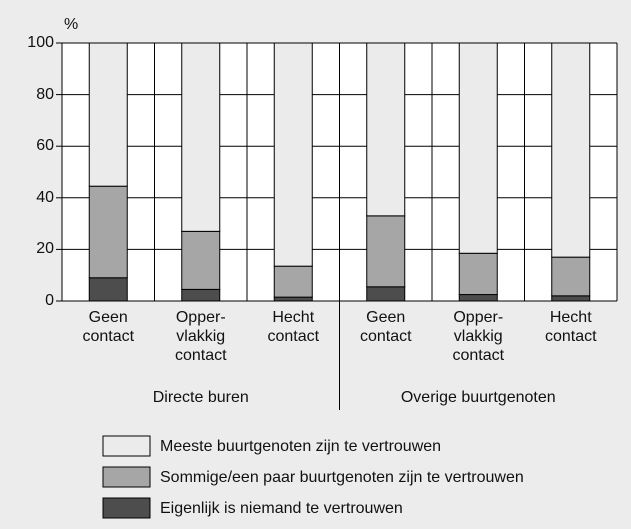 The image size is (631, 529). I want to click on y-tick-label: 0, so click(49, 300).